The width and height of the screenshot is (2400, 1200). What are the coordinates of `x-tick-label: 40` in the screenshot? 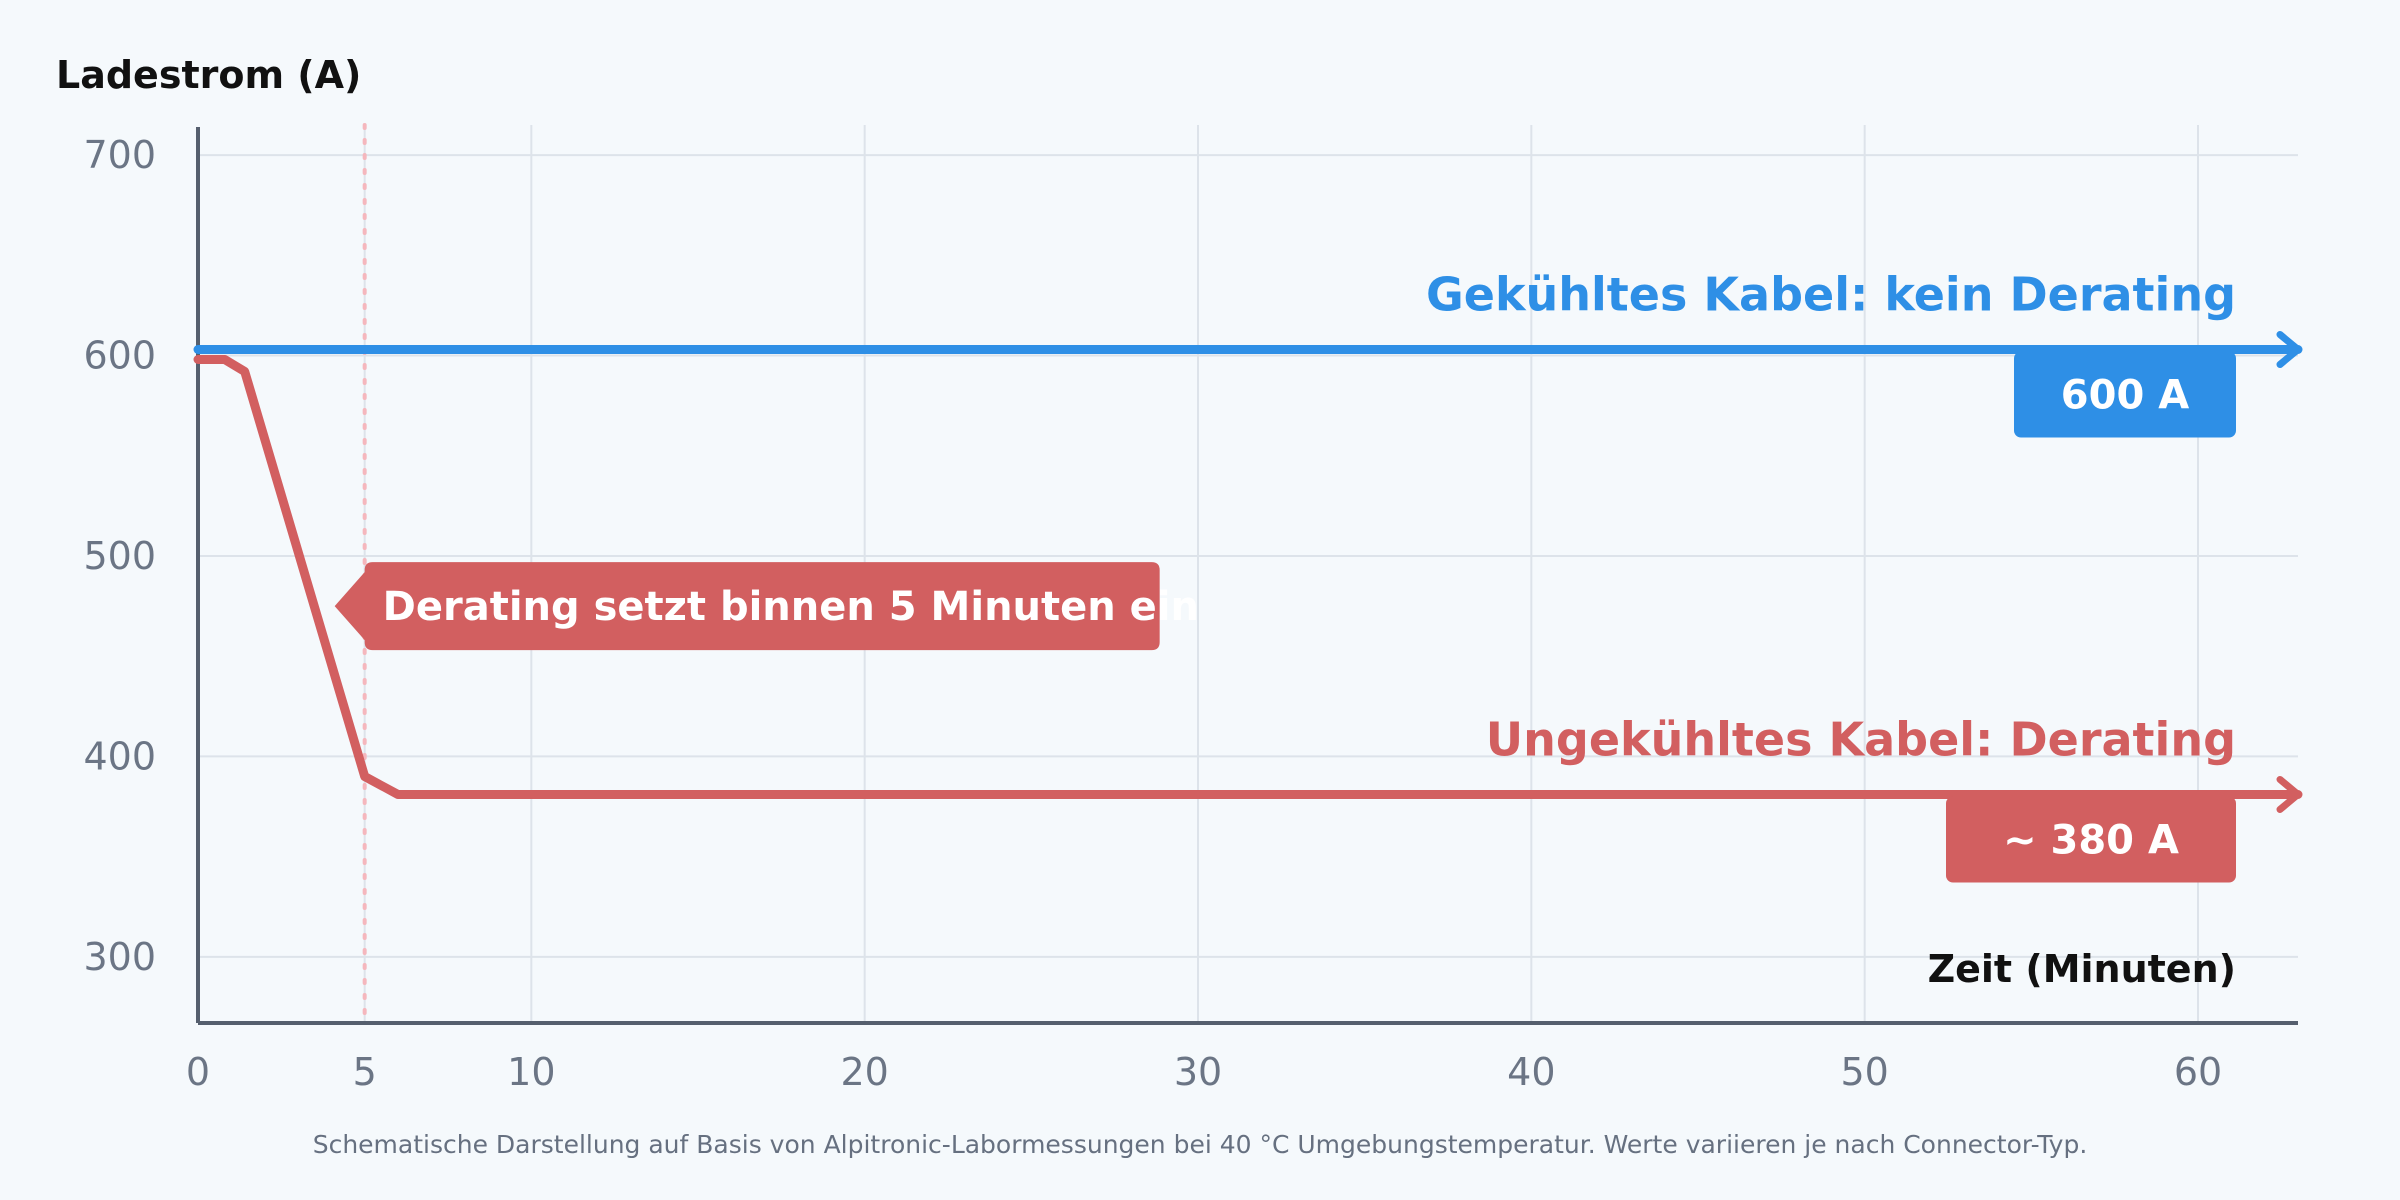 It's located at (1531, 1072).